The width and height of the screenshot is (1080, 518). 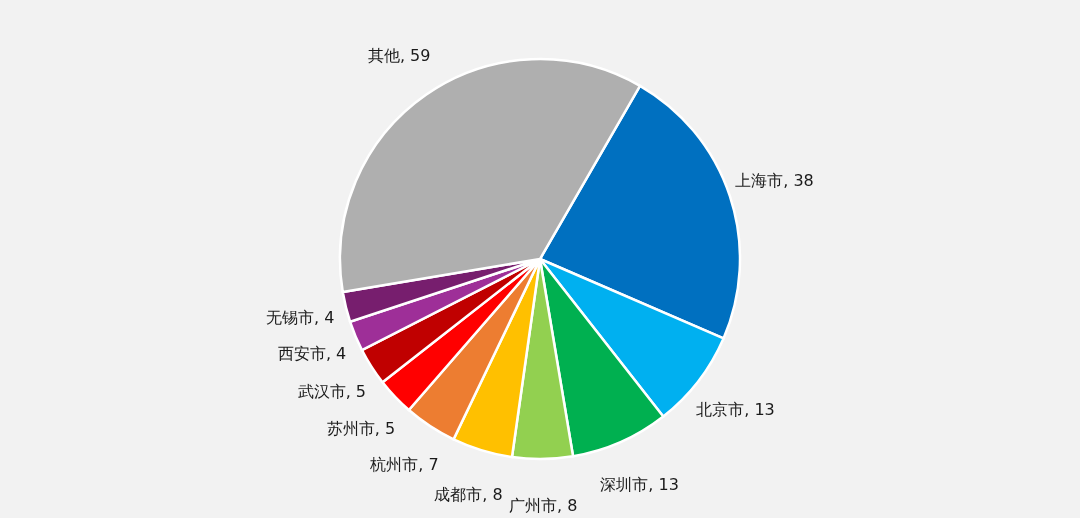 What do you see at coordinates (468, 495) in the screenshot?
I see `slice-label: 成都市, 8` at bounding box center [468, 495].